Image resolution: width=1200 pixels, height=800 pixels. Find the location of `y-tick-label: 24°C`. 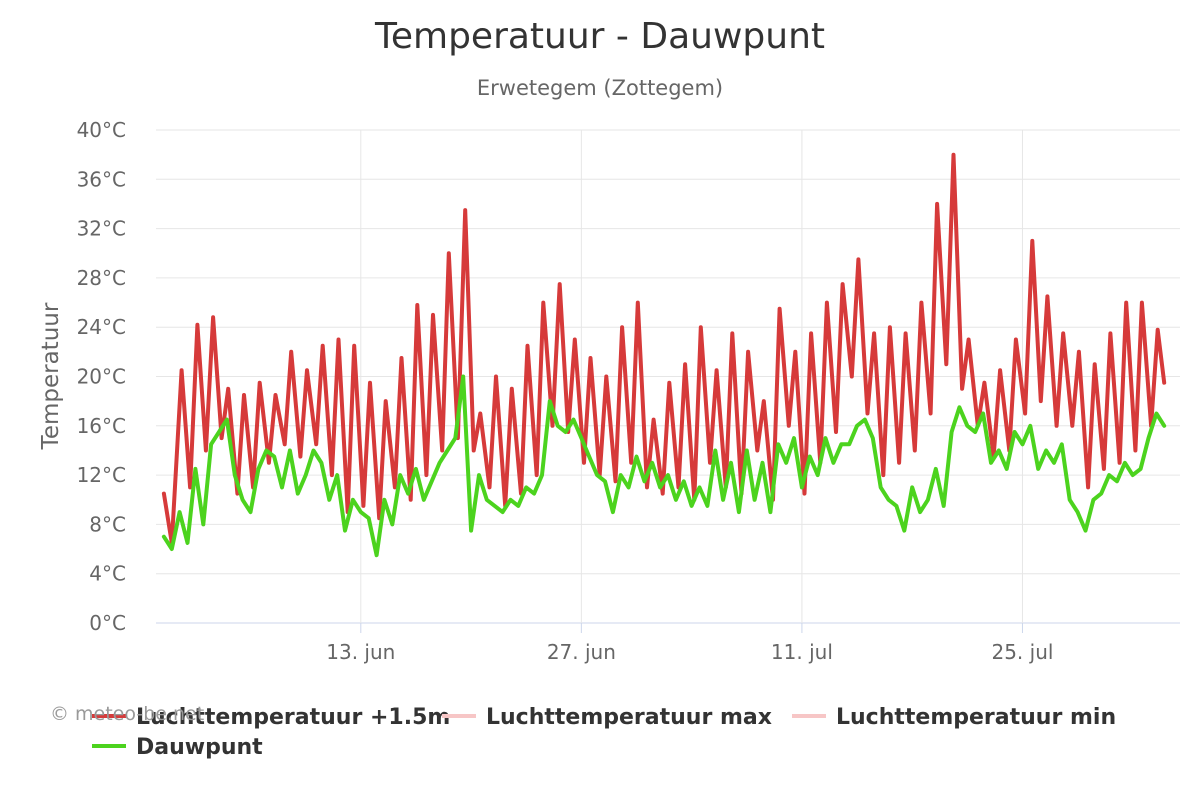

y-tick-label: 24°C is located at coordinates (101, 327).